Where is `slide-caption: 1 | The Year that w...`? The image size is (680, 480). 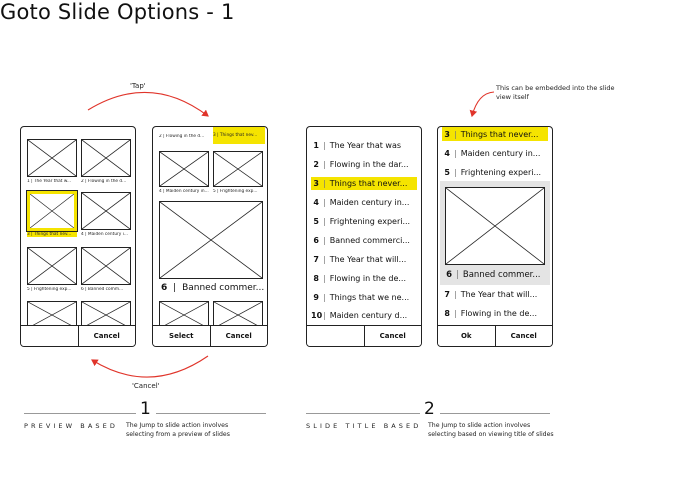 slide-caption: 1 | The Year that w... is located at coordinates (49, 181).